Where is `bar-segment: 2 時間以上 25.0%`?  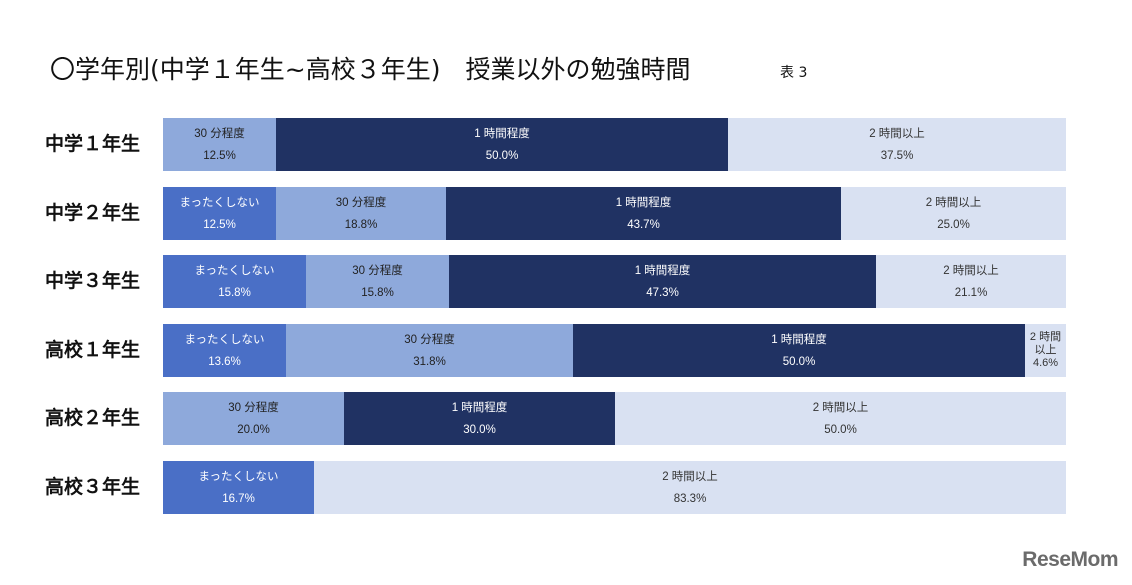
bar-segment: 2 時間以上 25.0% is located at coordinates (953, 213).